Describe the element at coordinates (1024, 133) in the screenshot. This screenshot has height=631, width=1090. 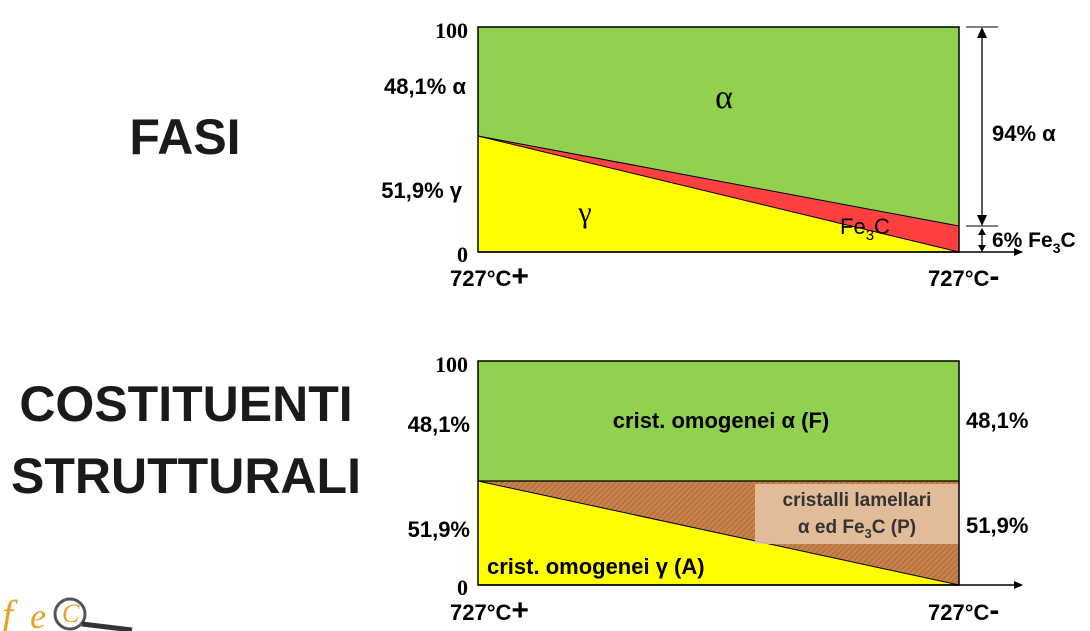
I see `phases-right-alpha: 94% α` at that location.